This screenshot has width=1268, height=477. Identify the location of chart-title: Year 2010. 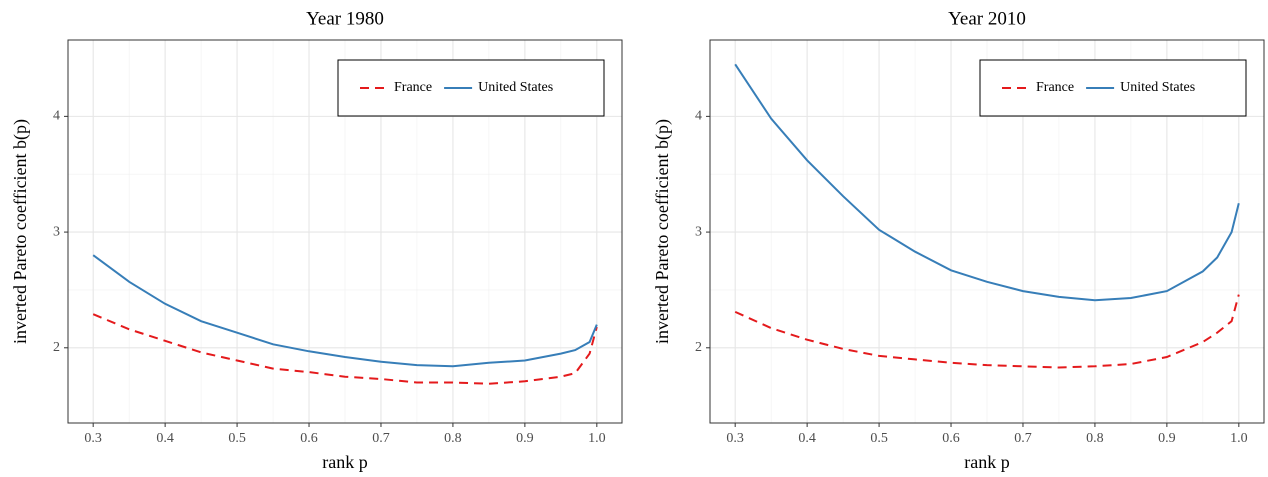
(987, 18).